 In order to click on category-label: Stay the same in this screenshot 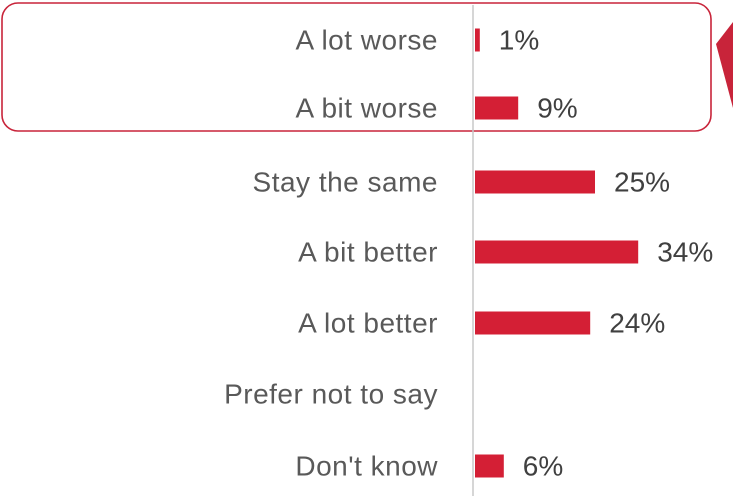, I will do `click(345, 182)`.